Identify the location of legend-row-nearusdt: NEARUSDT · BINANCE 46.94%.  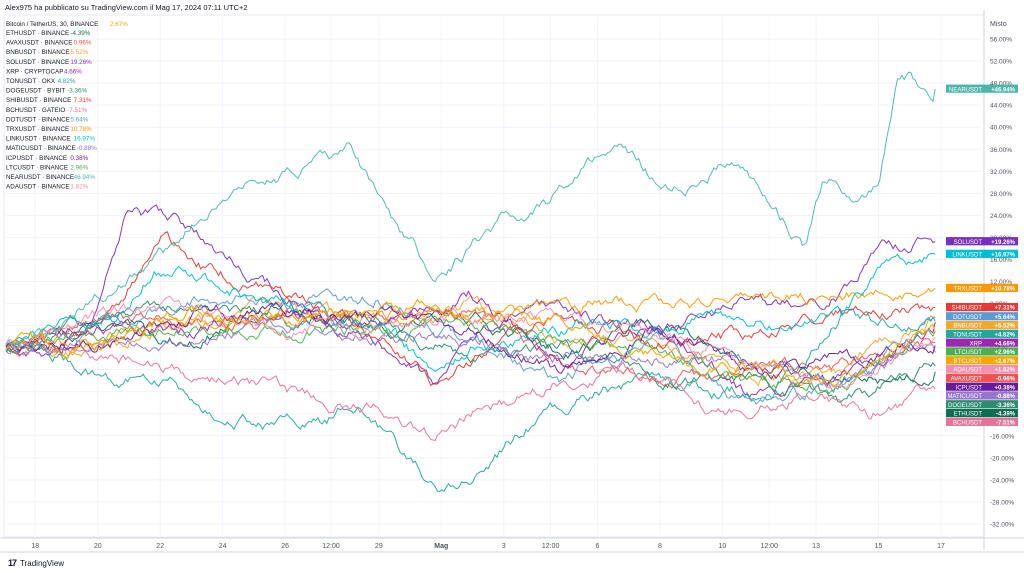
(50, 177).